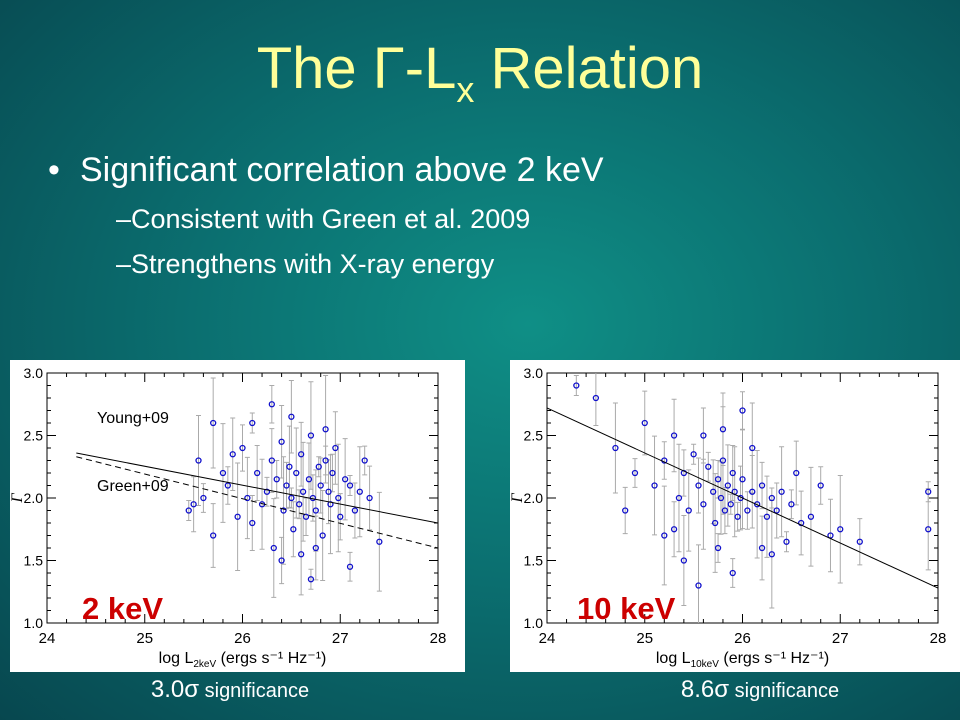 This screenshot has height=720, width=960. What do you see at coordinates (742, 660) in the screenshot?
I see `x-axis-label: log L10keV (ergs s⁻¹ Hz⁻¹)` at bounding box center [742, 660].